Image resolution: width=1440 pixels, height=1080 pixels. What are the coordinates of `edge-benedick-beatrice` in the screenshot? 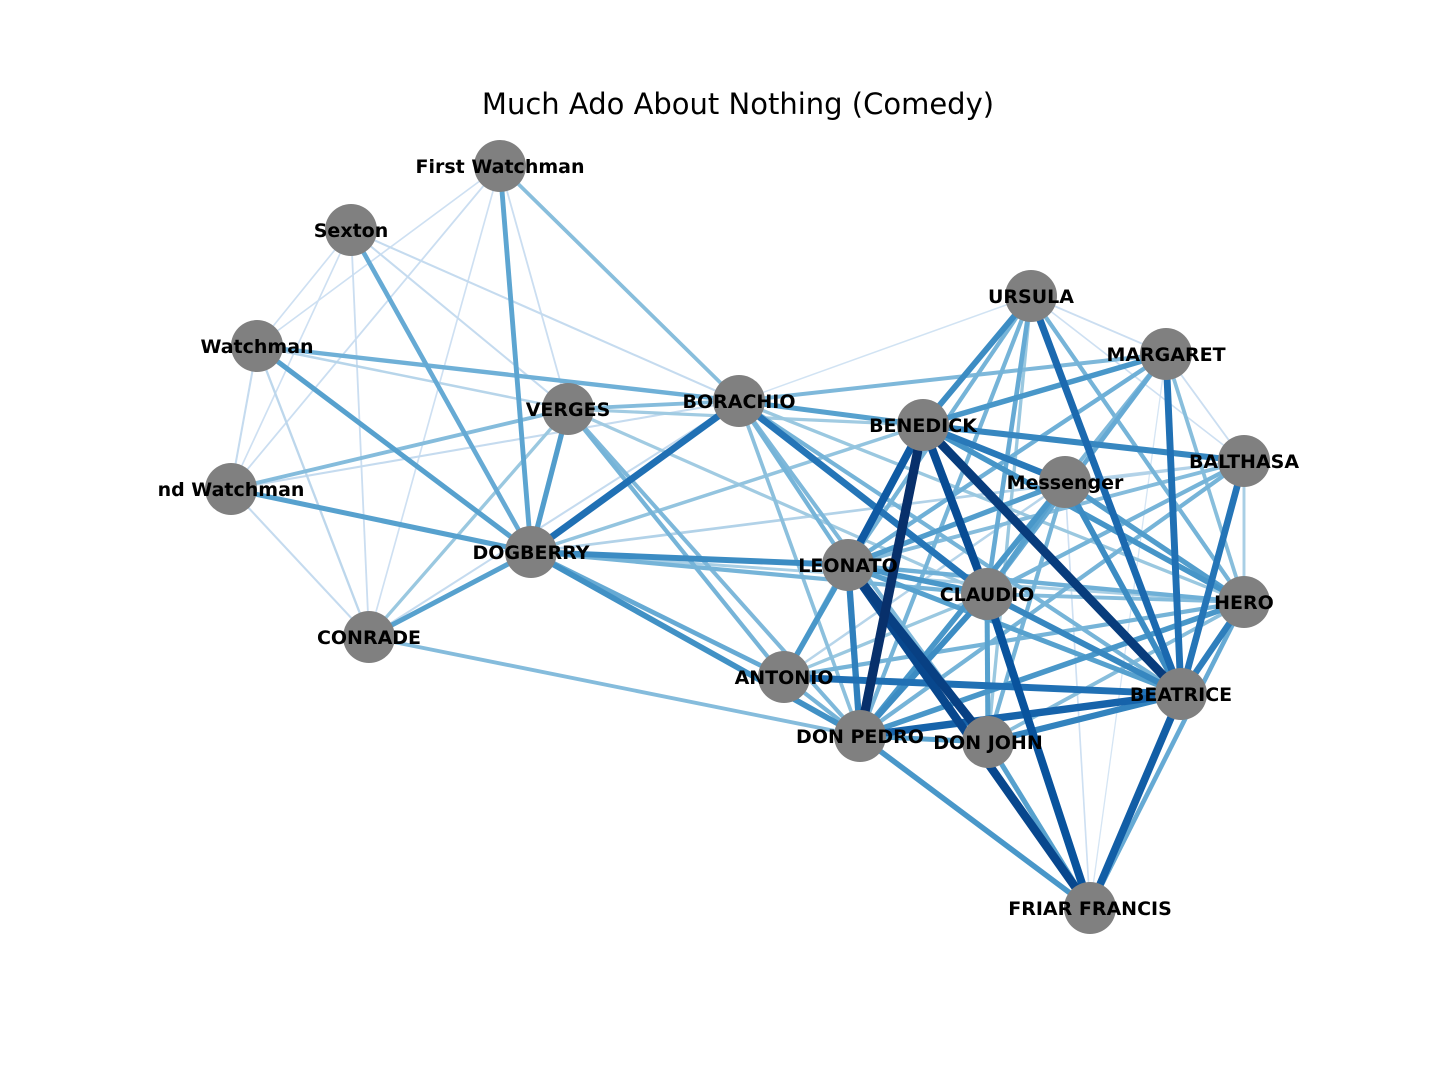 It's located at (1052, 559).